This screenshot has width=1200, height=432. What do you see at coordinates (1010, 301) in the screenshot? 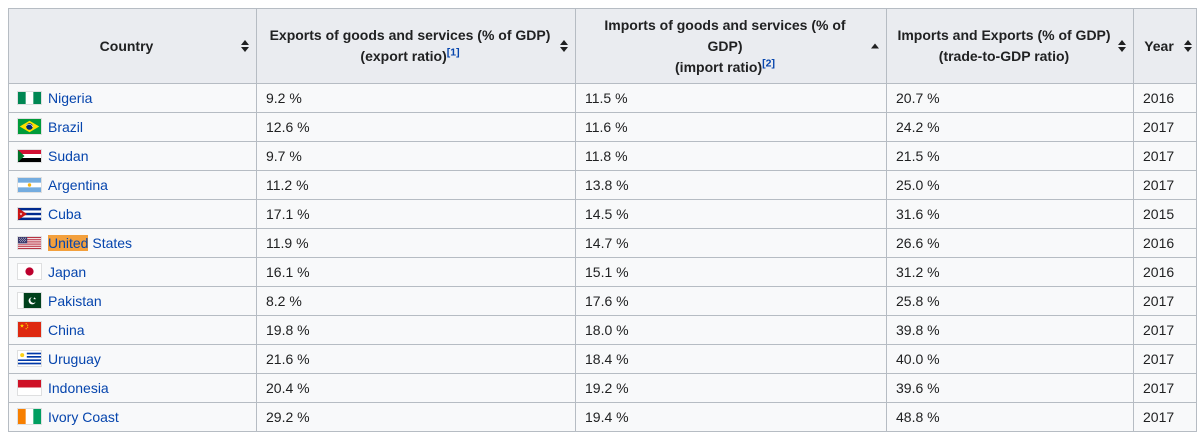
I see `trade-cell: 25.8 %` at bounding box center [1010, 301].